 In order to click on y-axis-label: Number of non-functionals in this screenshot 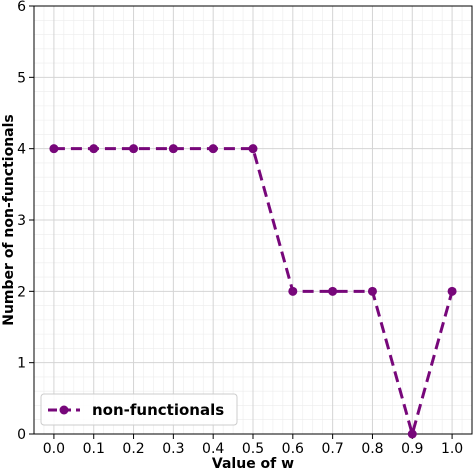, I will do `click(9, 220)`.